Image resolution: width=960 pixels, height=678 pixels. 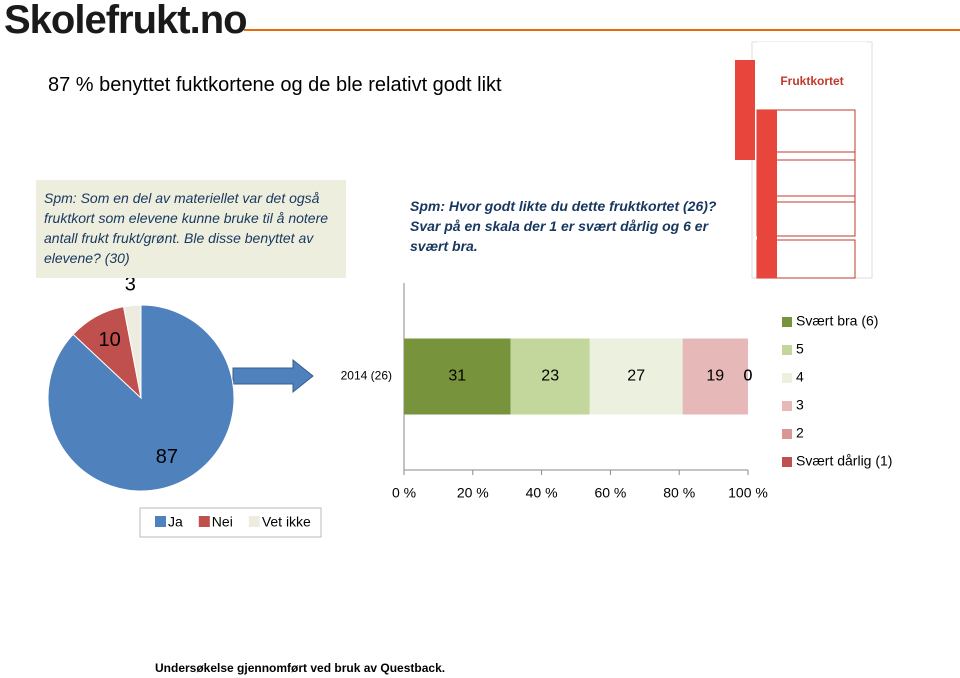 I want to click on x-tick-label: 40 %, so click(x=542, y=493).